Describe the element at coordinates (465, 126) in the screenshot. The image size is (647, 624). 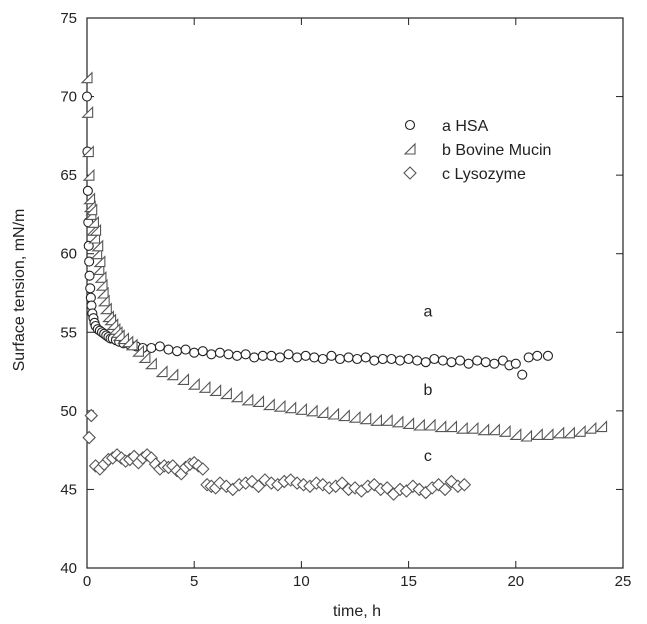
I see `legend-label: a HSA` at that location.